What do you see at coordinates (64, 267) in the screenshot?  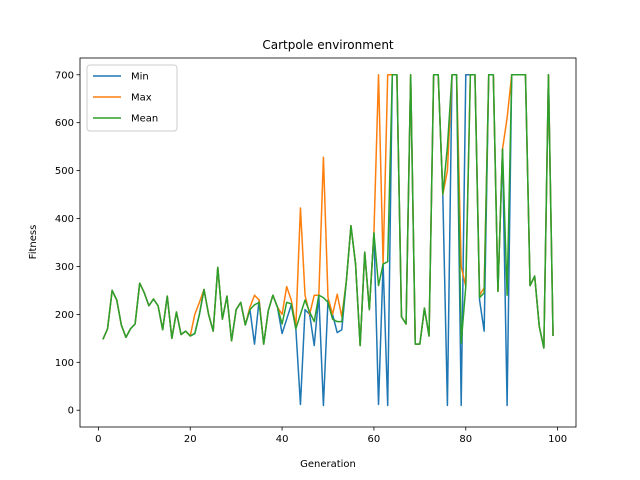 I see `y-tick-label: 300` at bounding box center [64, 267].